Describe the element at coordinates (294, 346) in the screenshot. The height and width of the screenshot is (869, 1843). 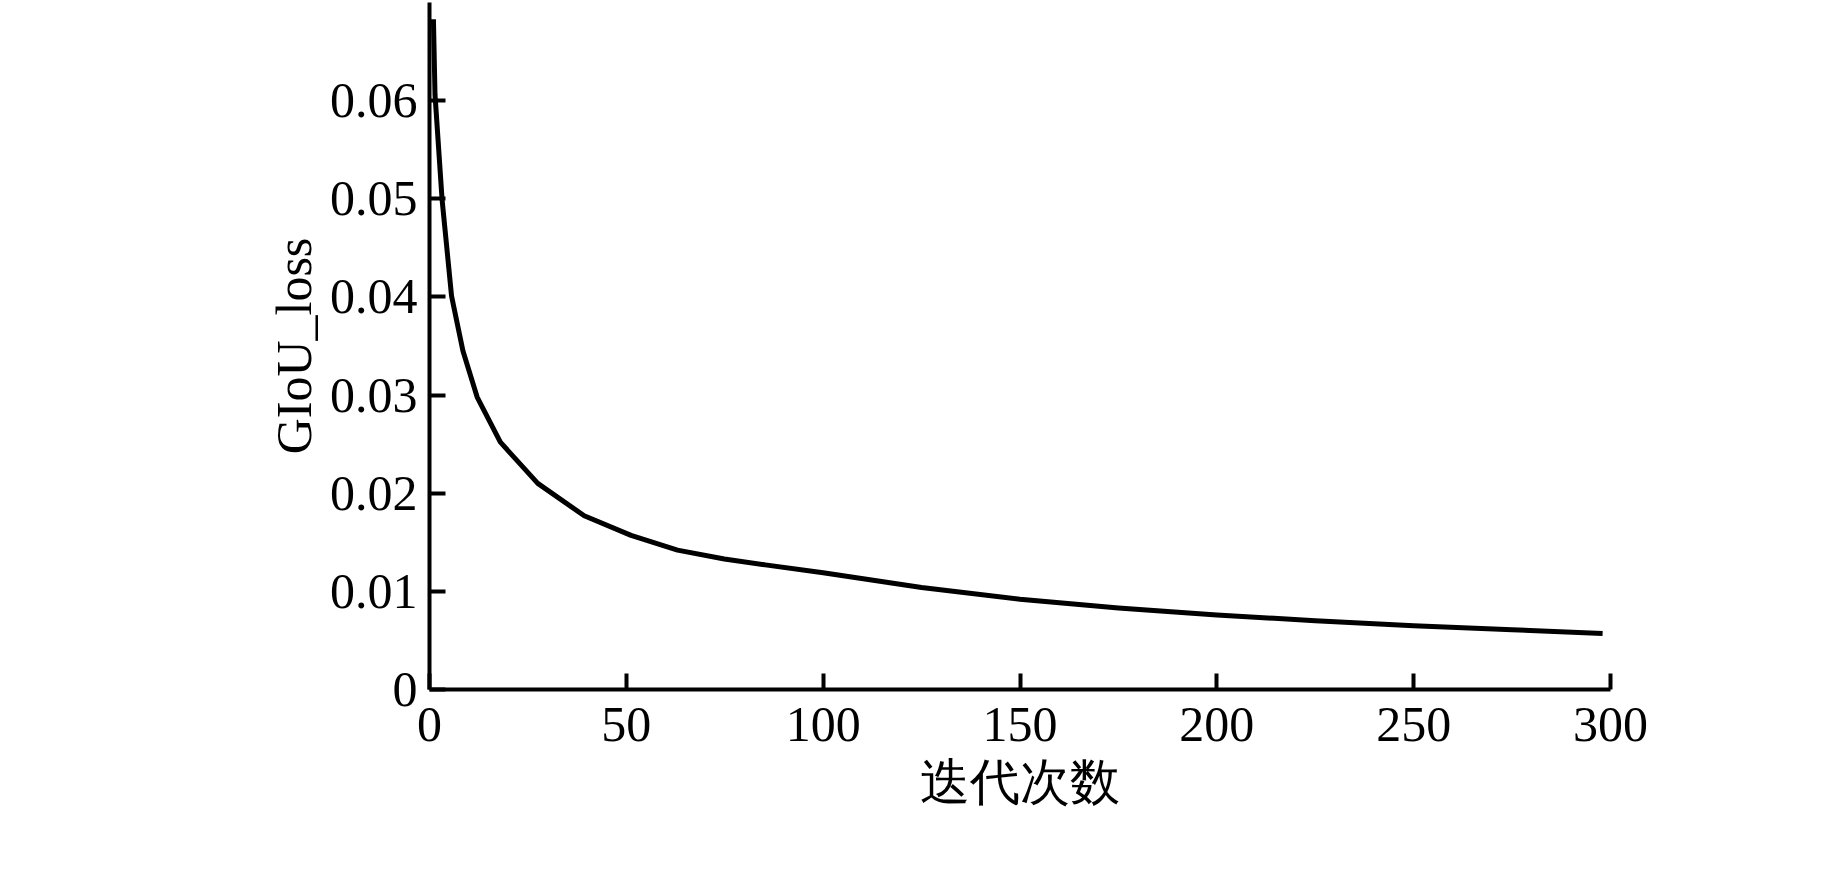
I see `y-axis-title: GIoU_loss` at that location.